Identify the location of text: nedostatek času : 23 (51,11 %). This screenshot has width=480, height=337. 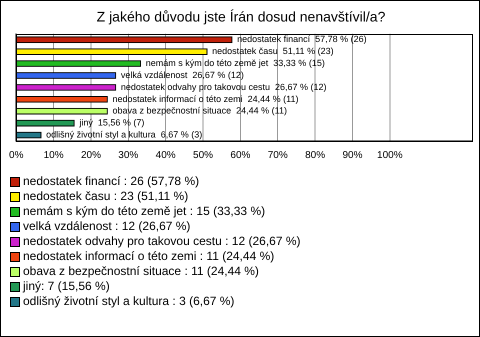
(105, 196).